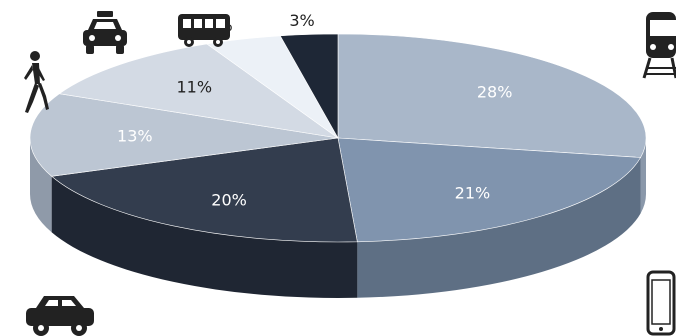 This screenshot has height=336, width=676. I want to click on train-icon, so click(659, 45).